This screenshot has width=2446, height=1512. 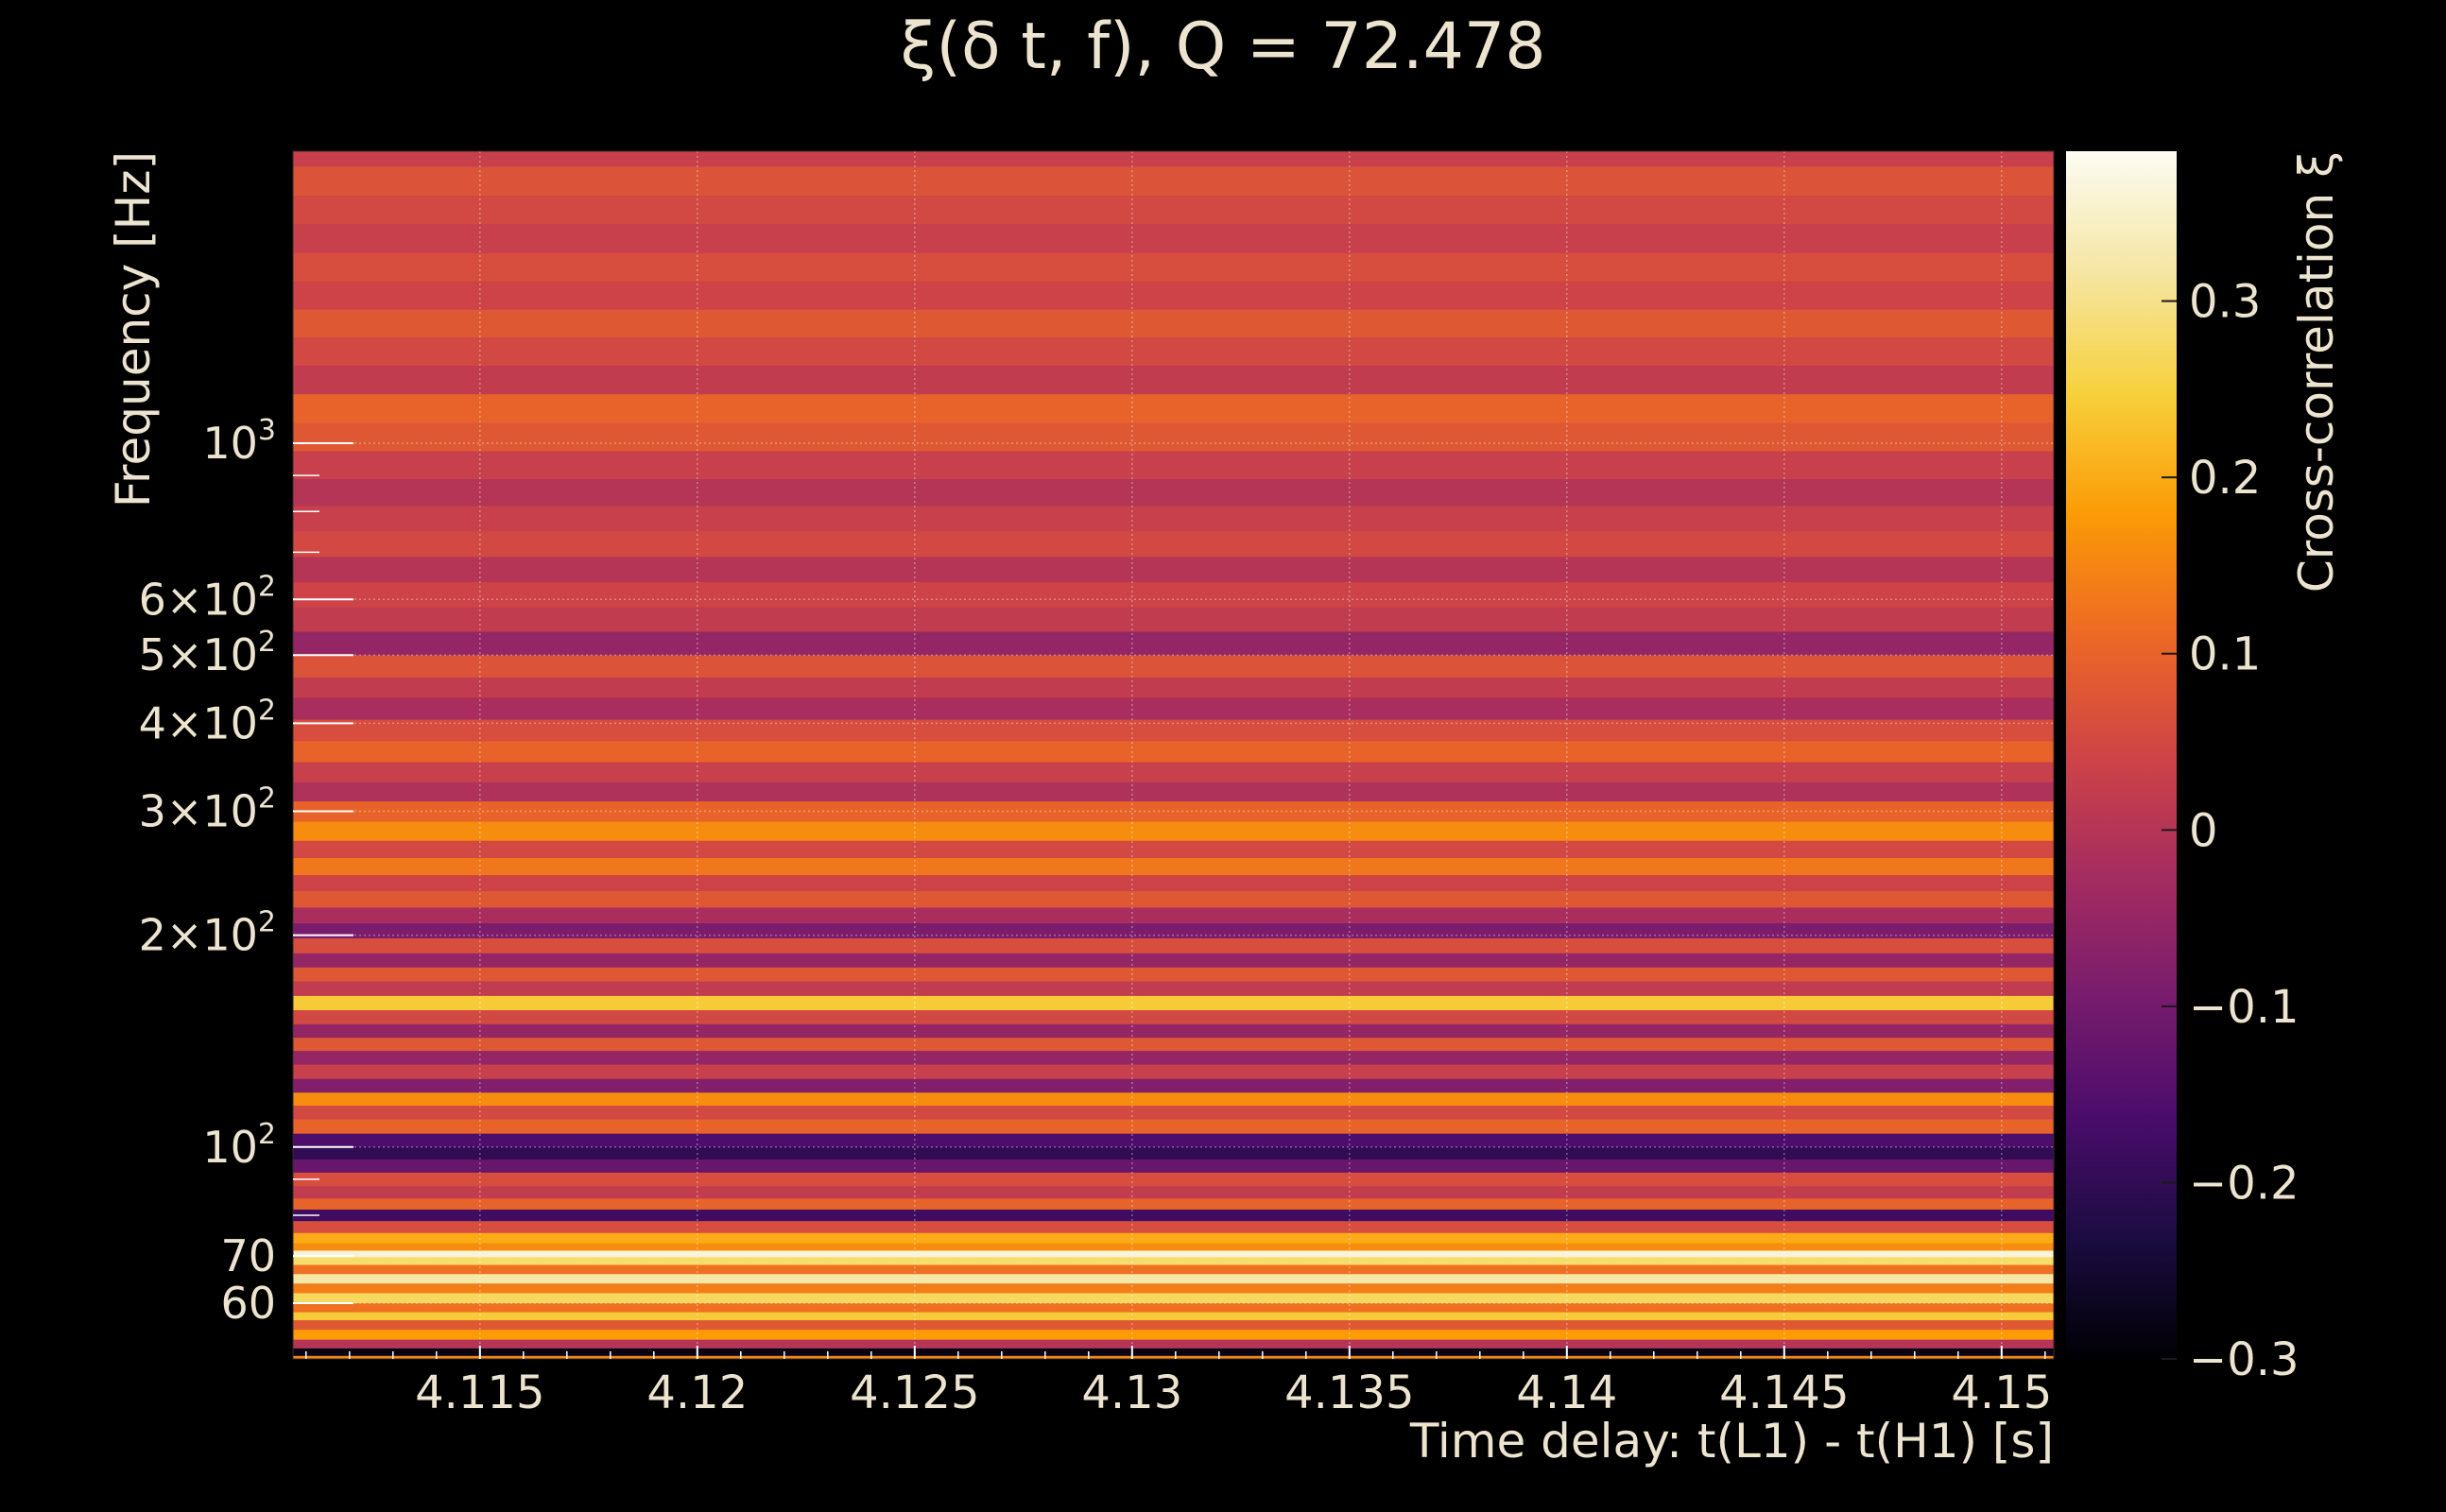 What do you see at coordinates (697, 1392) in the screenshot?
I see `x-tick-label: 4.12` at bounding box center [697, 1392].